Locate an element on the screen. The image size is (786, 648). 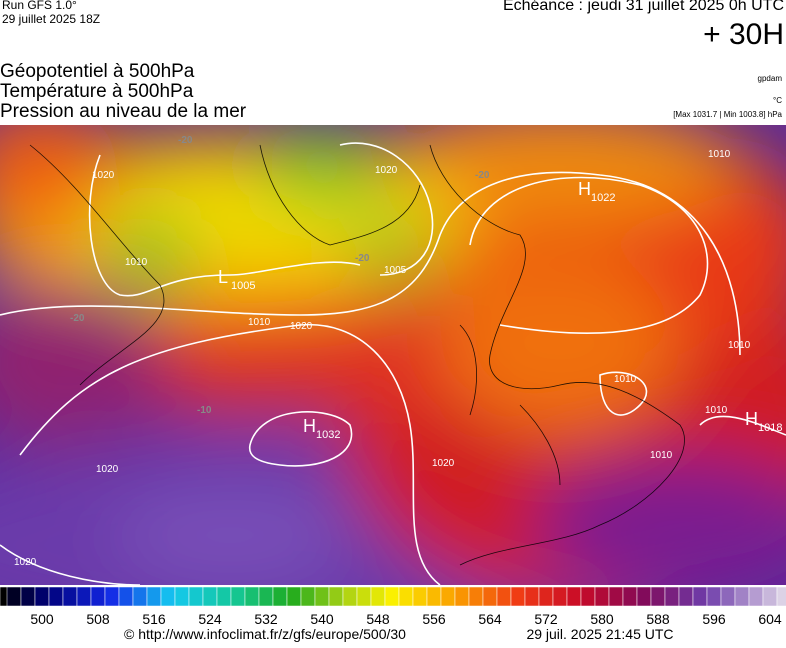
colorbar-label: 588 is located at coordinates (658, 619).